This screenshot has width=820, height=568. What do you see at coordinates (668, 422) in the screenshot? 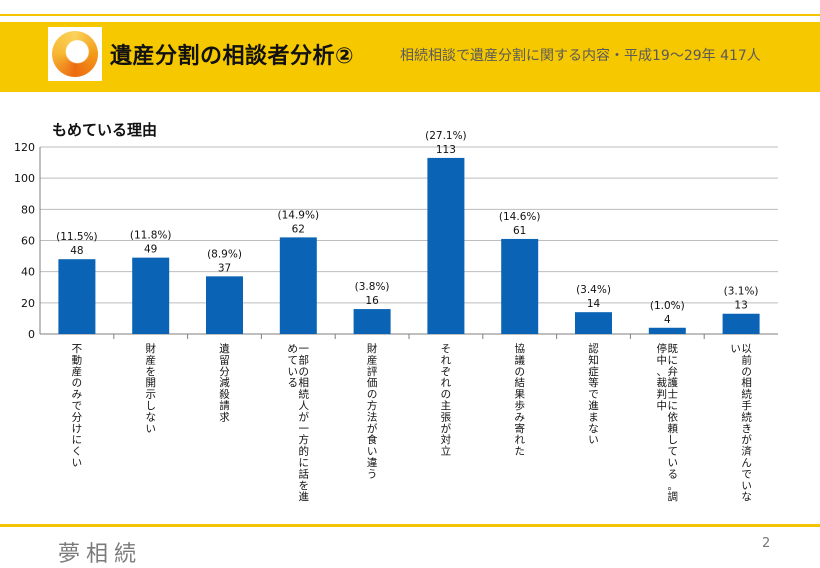
I see `category-label: 既に弁護士に依頼している。調停中、裁判中` at bounding box center [668, 422].